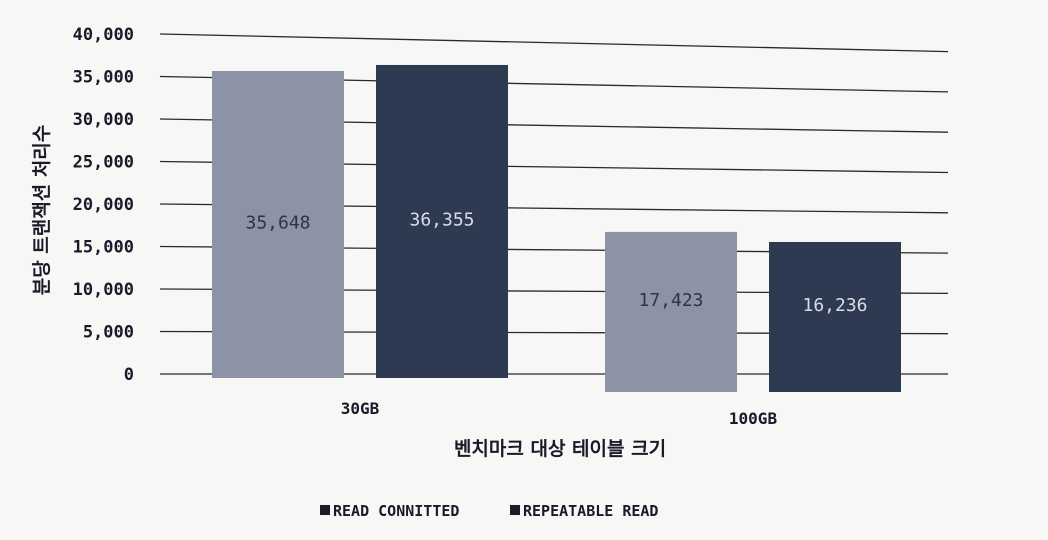 This screenshot has height=540, width=1048. What do you see at coordinates (753, 418) in the screenshot?
I see `x-tick-label: 100GB` at bounding box center [753, 418].